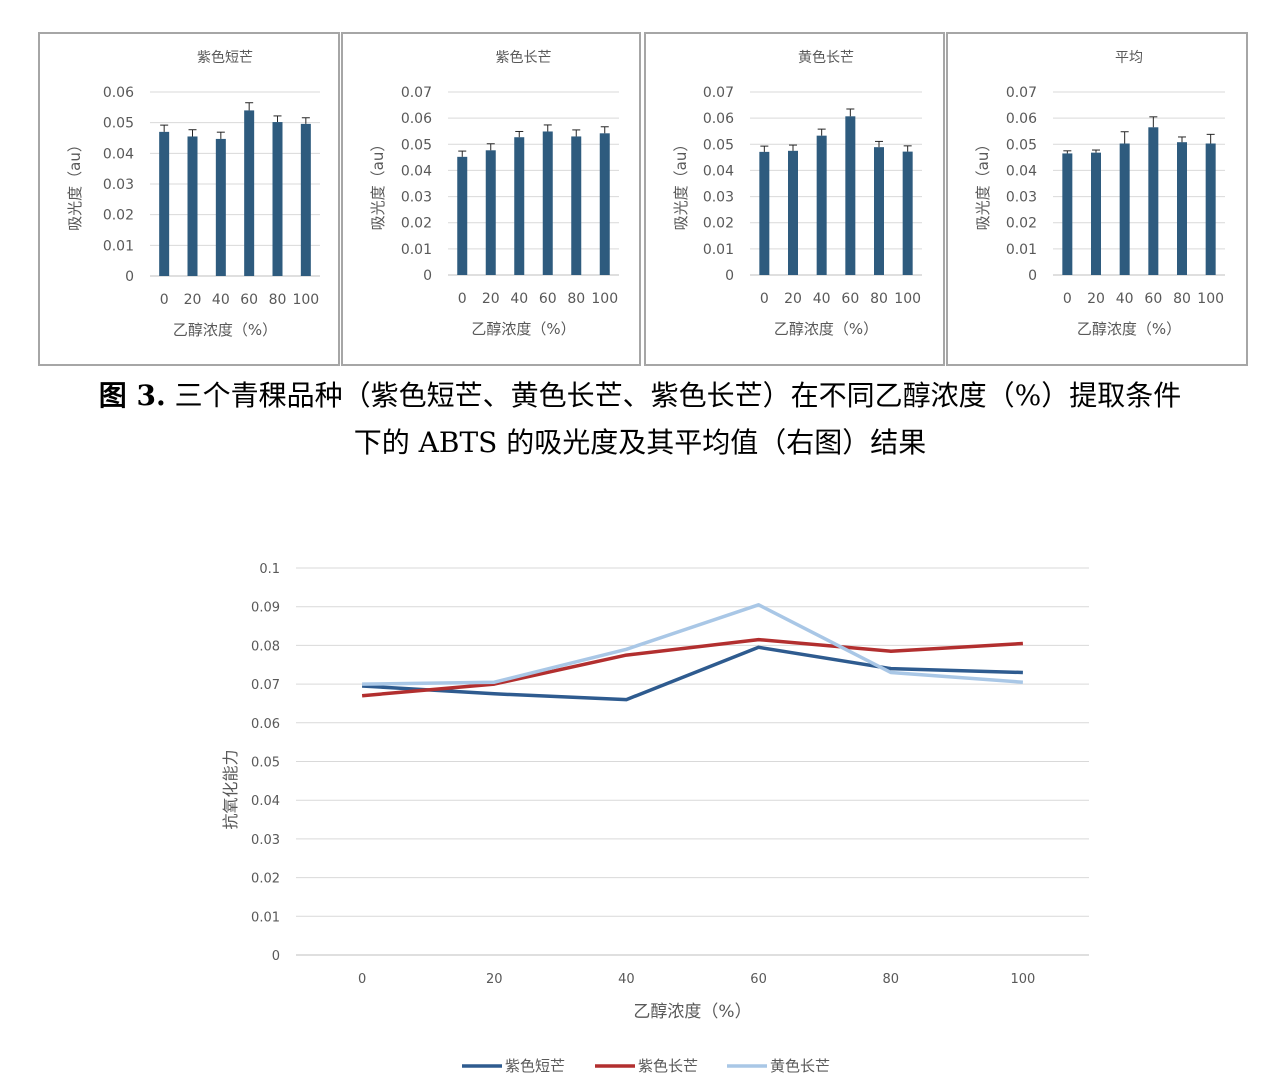 Image resolution: width=1280 pixels, height=1086 pixels. Describe the element at coordinates (535, 1066) in the screenshot. I see `legend-label: 紫色短芒` at that location.